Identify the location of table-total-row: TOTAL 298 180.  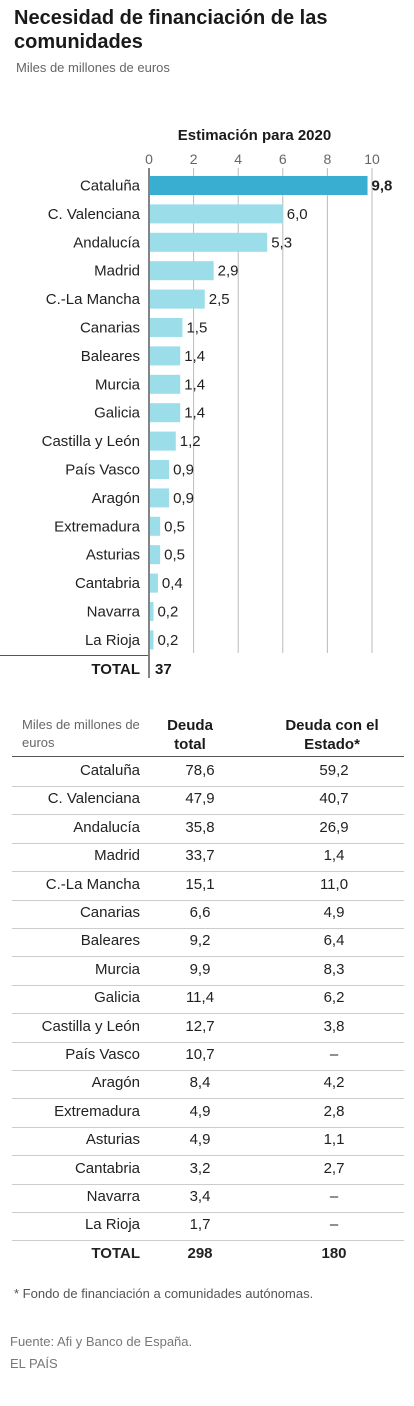
(208, 1255).